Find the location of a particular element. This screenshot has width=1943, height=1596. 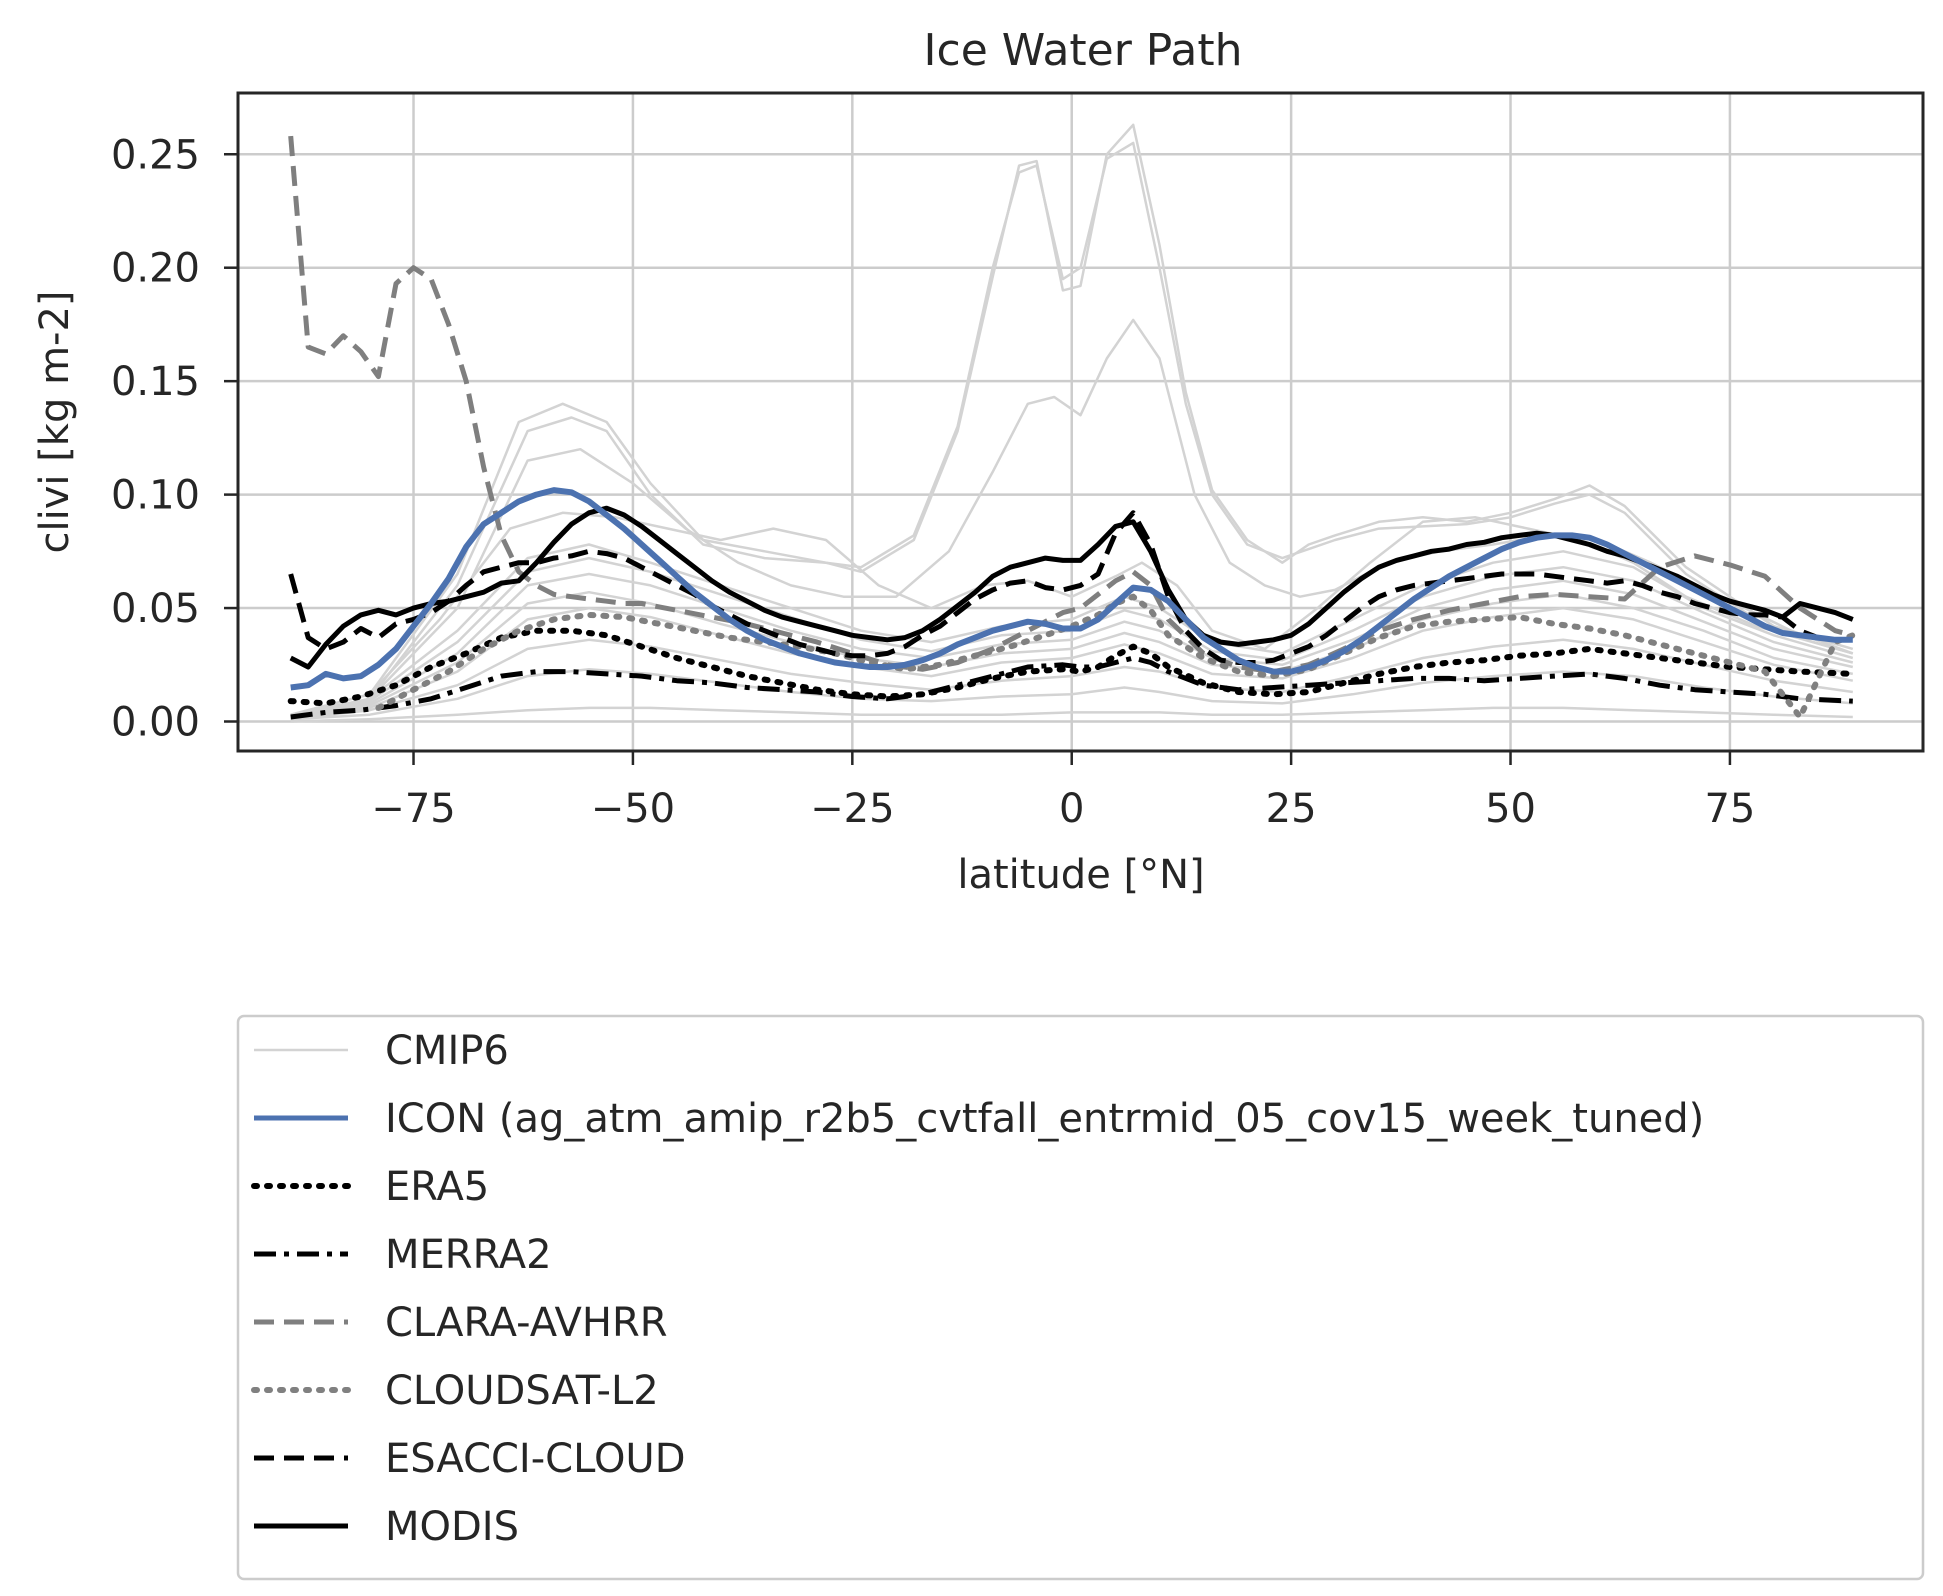

series-line-cloudsat-l2 is located at coordinates (1115, 656).